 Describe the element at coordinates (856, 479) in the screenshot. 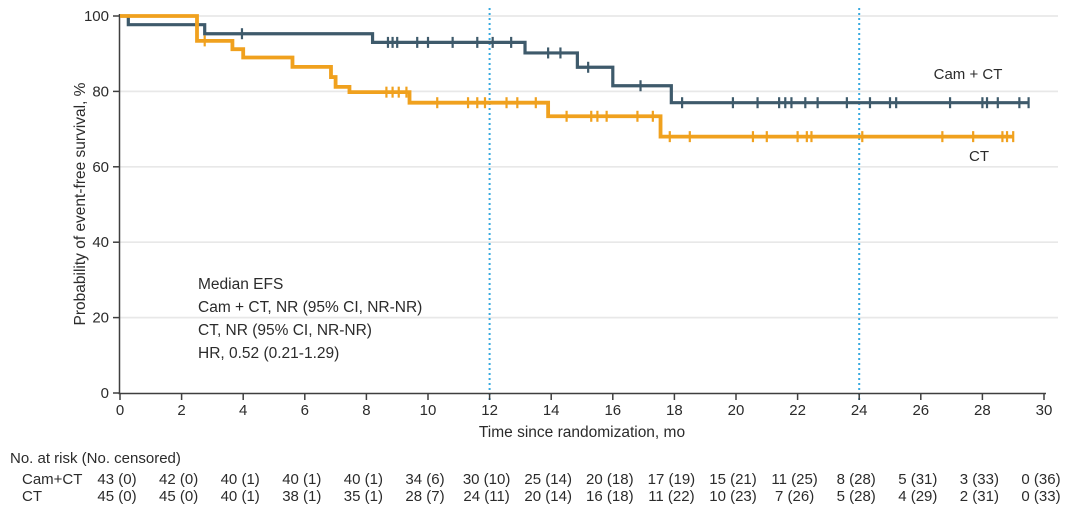

I see `risk-cell: 8 (28)` at that location.